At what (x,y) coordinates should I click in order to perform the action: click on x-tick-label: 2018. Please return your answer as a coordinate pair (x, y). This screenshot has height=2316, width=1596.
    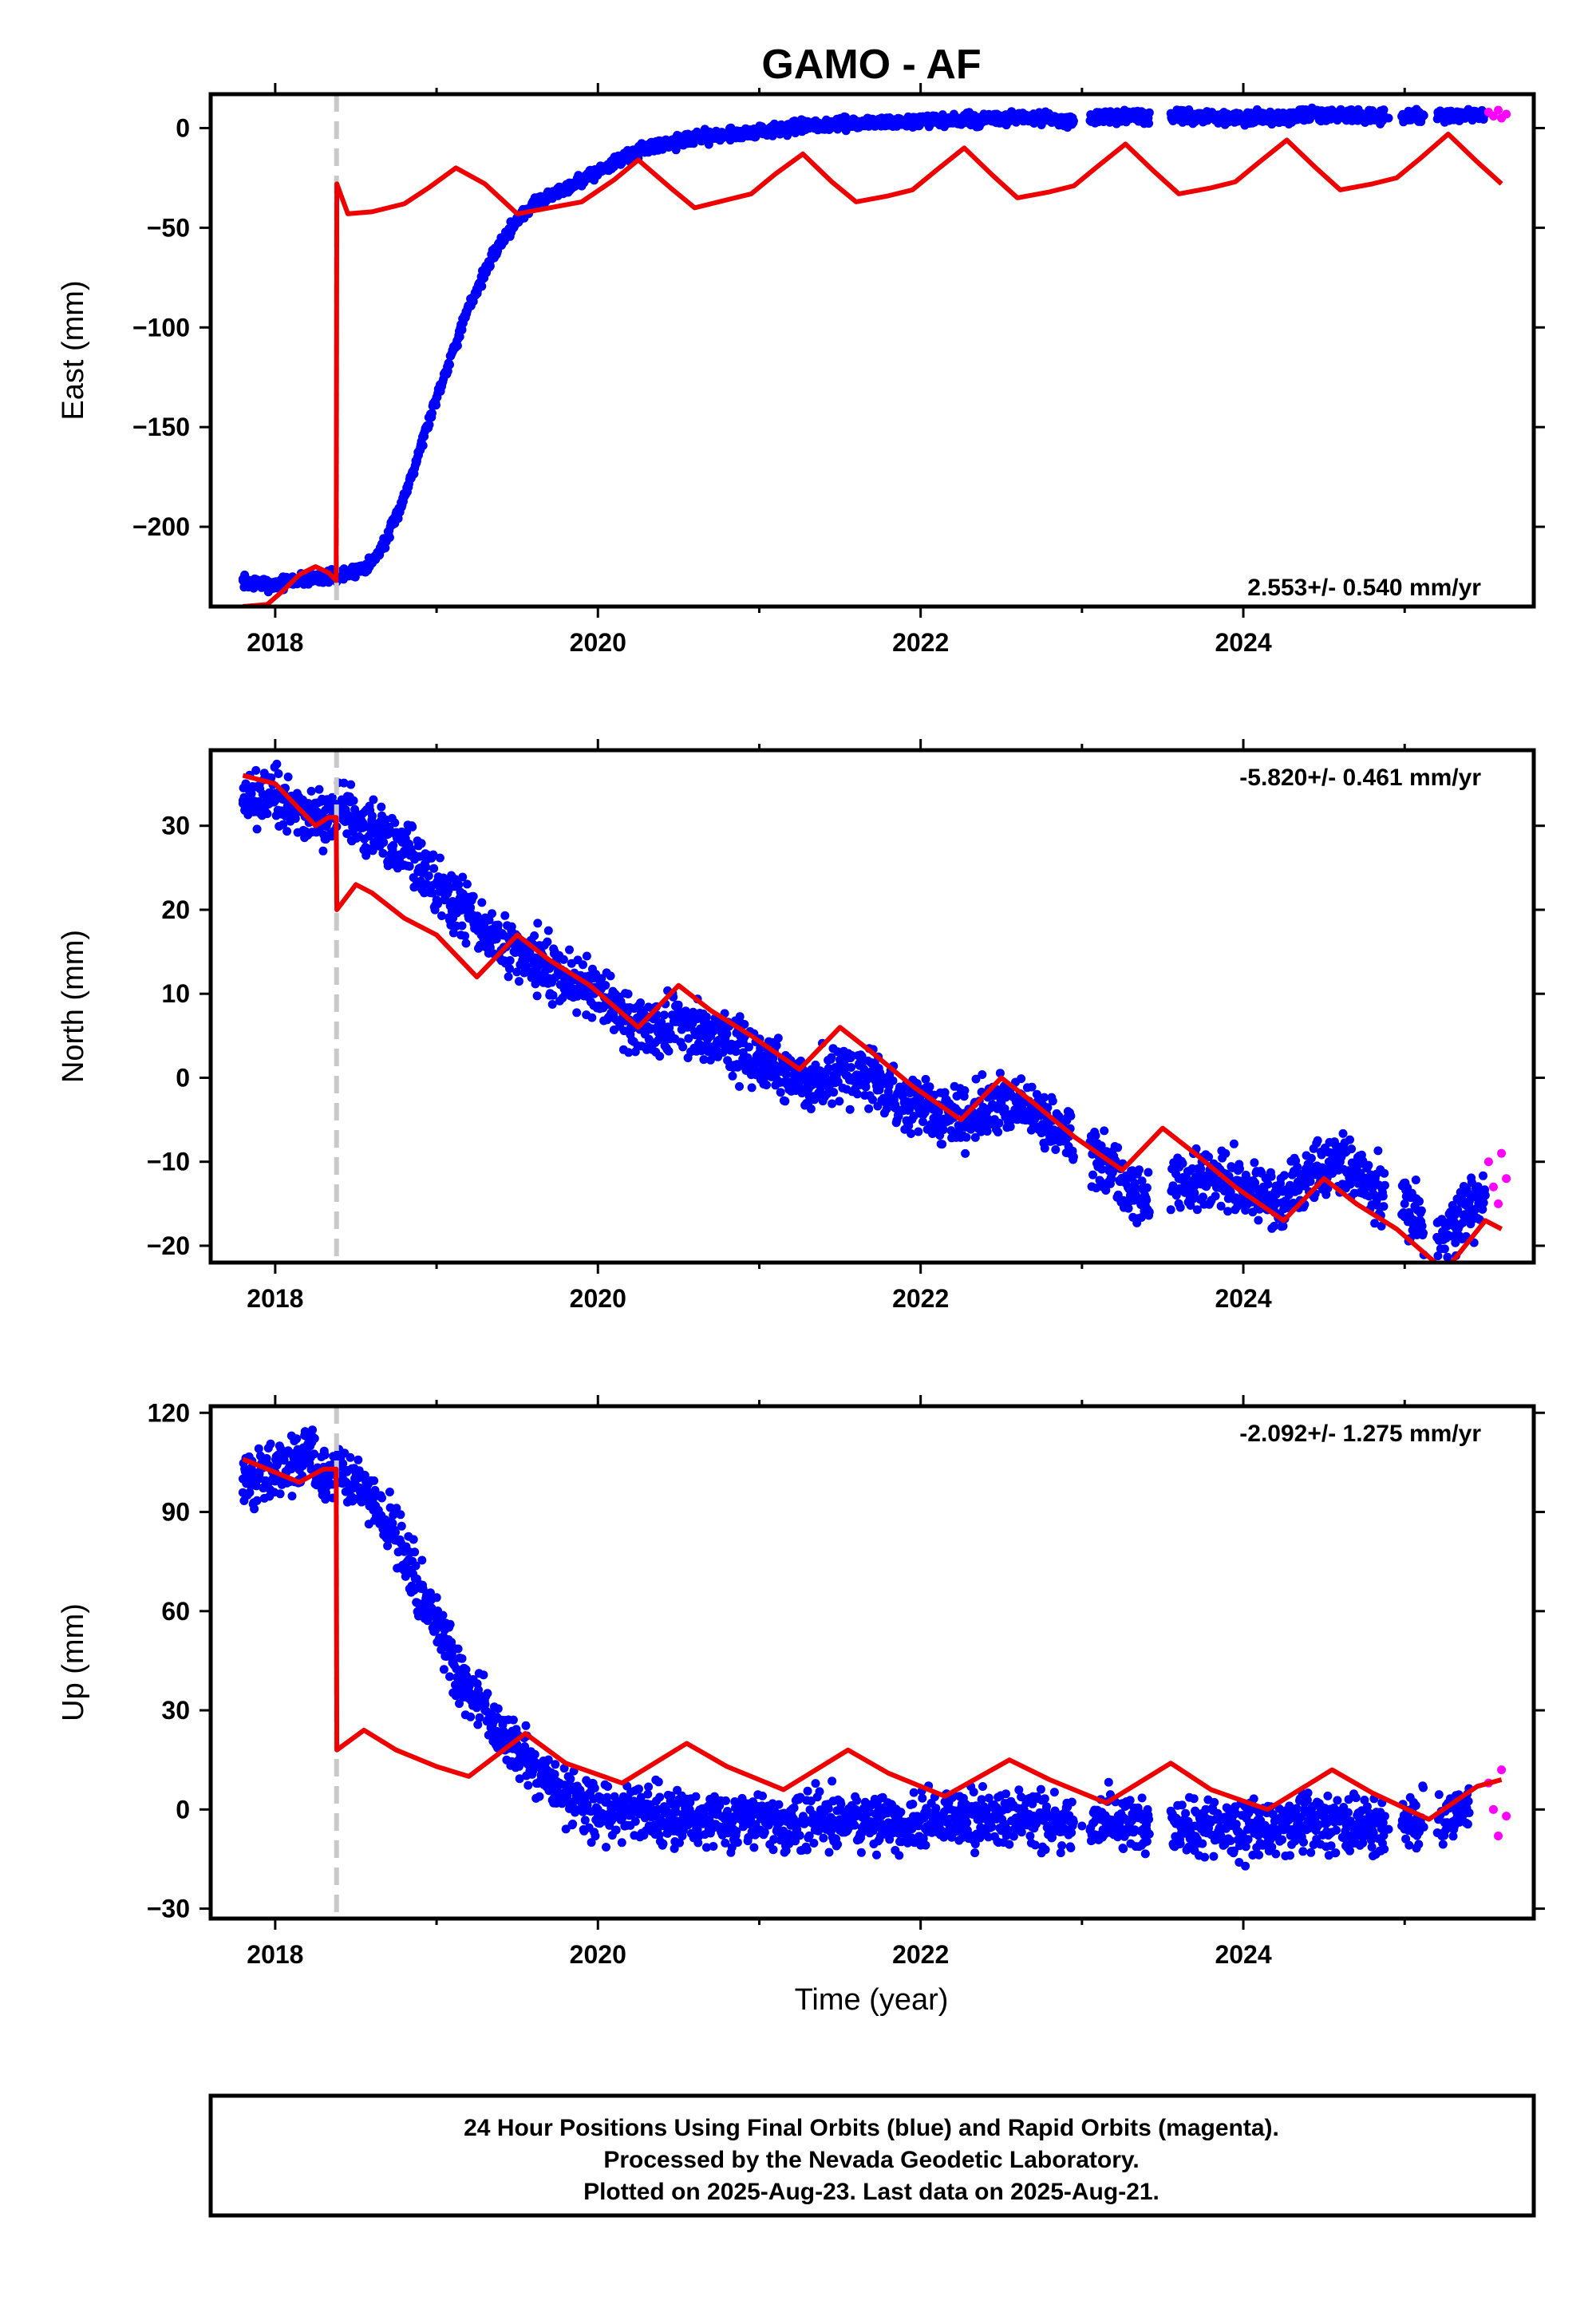
    Looking at the image, I should click on (275, 642).